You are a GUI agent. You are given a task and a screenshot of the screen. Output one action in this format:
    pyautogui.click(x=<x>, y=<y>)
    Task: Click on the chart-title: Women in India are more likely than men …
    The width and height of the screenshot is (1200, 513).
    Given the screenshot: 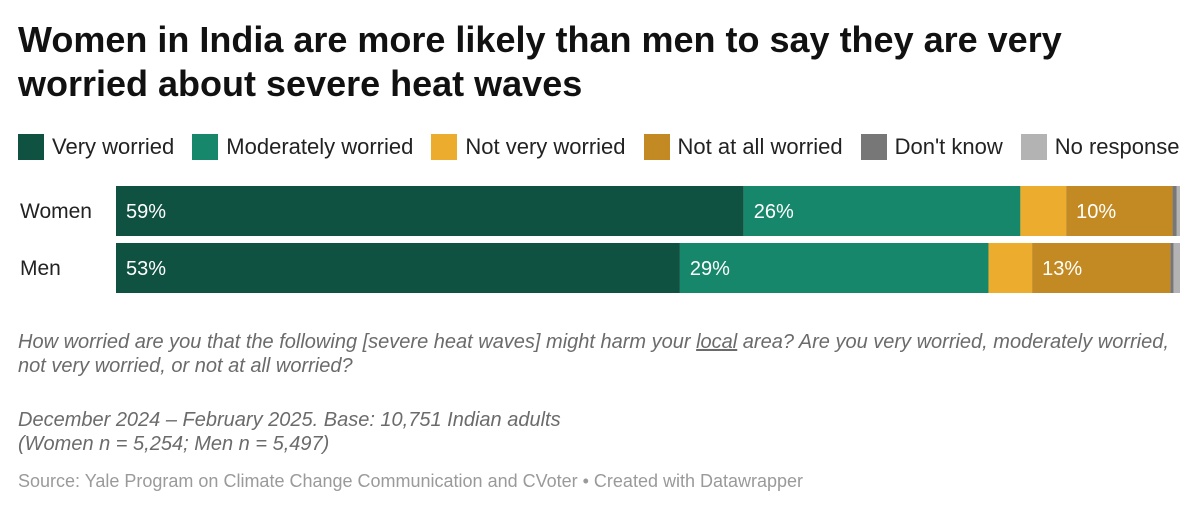 What is the action you would take?
    pyautogui.click(x=540, y=61)
    